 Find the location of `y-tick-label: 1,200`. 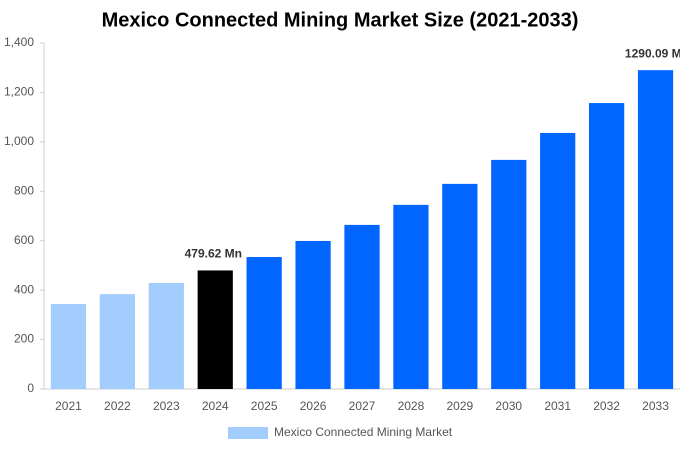

y-tick-label: 1,200 is located at coordinates (19, 92).